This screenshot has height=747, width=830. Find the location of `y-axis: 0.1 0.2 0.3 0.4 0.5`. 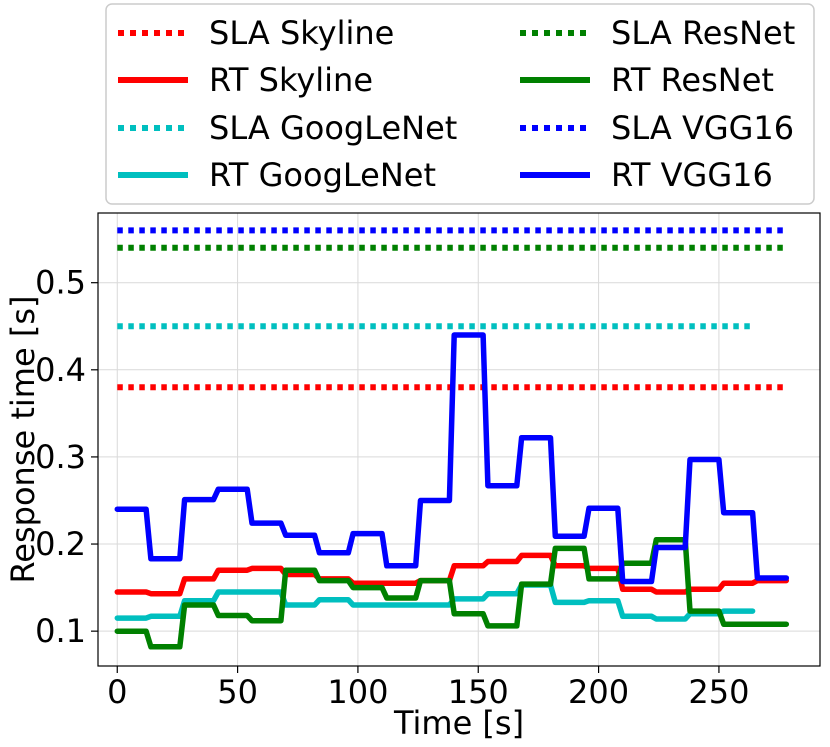

y-axis: 0.1 0.2 0.3 0.4 0.5 is located at coordinates (66, 457).